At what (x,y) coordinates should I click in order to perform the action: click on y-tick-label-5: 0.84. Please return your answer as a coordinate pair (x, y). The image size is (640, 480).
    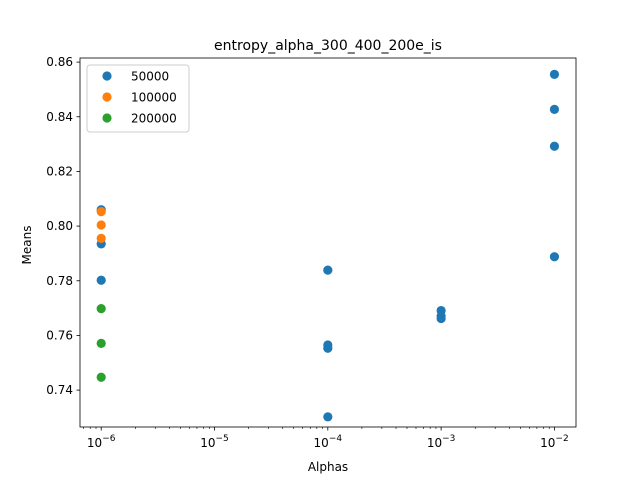
    Looking at the image, I should click on (59, 117).